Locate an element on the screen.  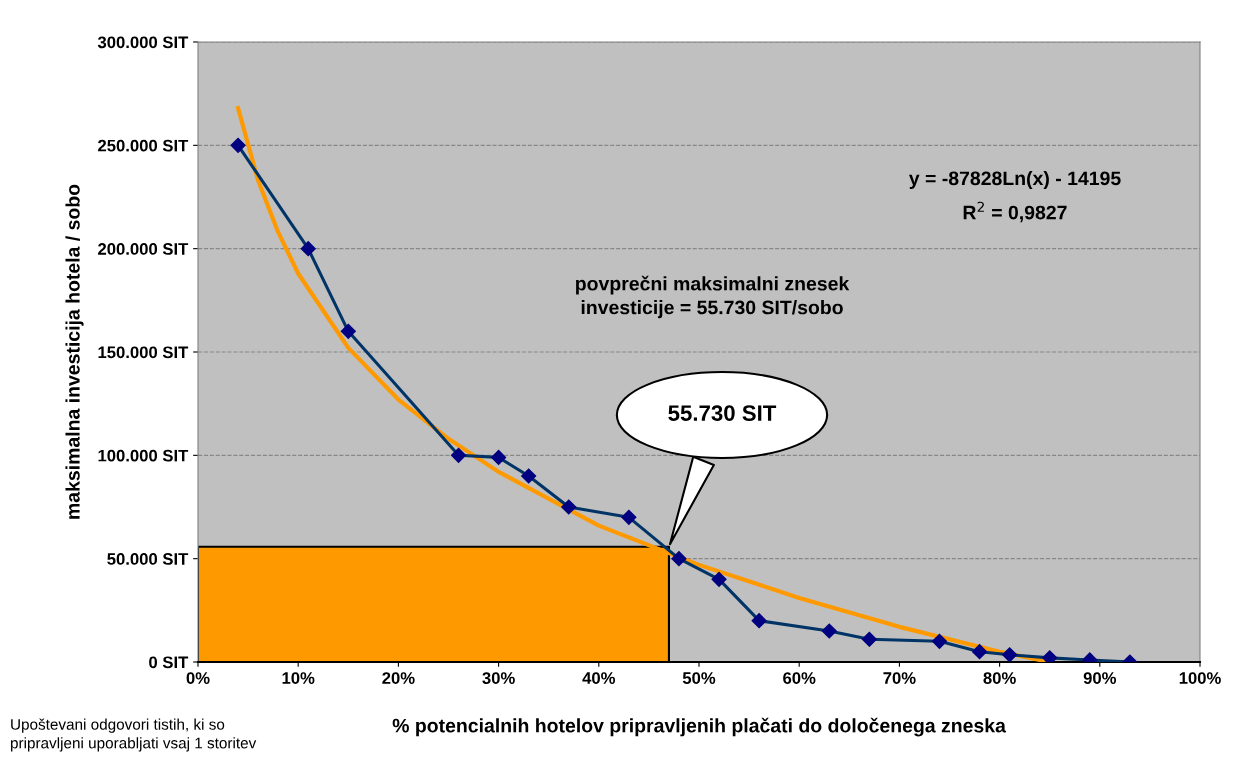
y-tick-label: 150.000 SIT is located at coordinates (143, 352).